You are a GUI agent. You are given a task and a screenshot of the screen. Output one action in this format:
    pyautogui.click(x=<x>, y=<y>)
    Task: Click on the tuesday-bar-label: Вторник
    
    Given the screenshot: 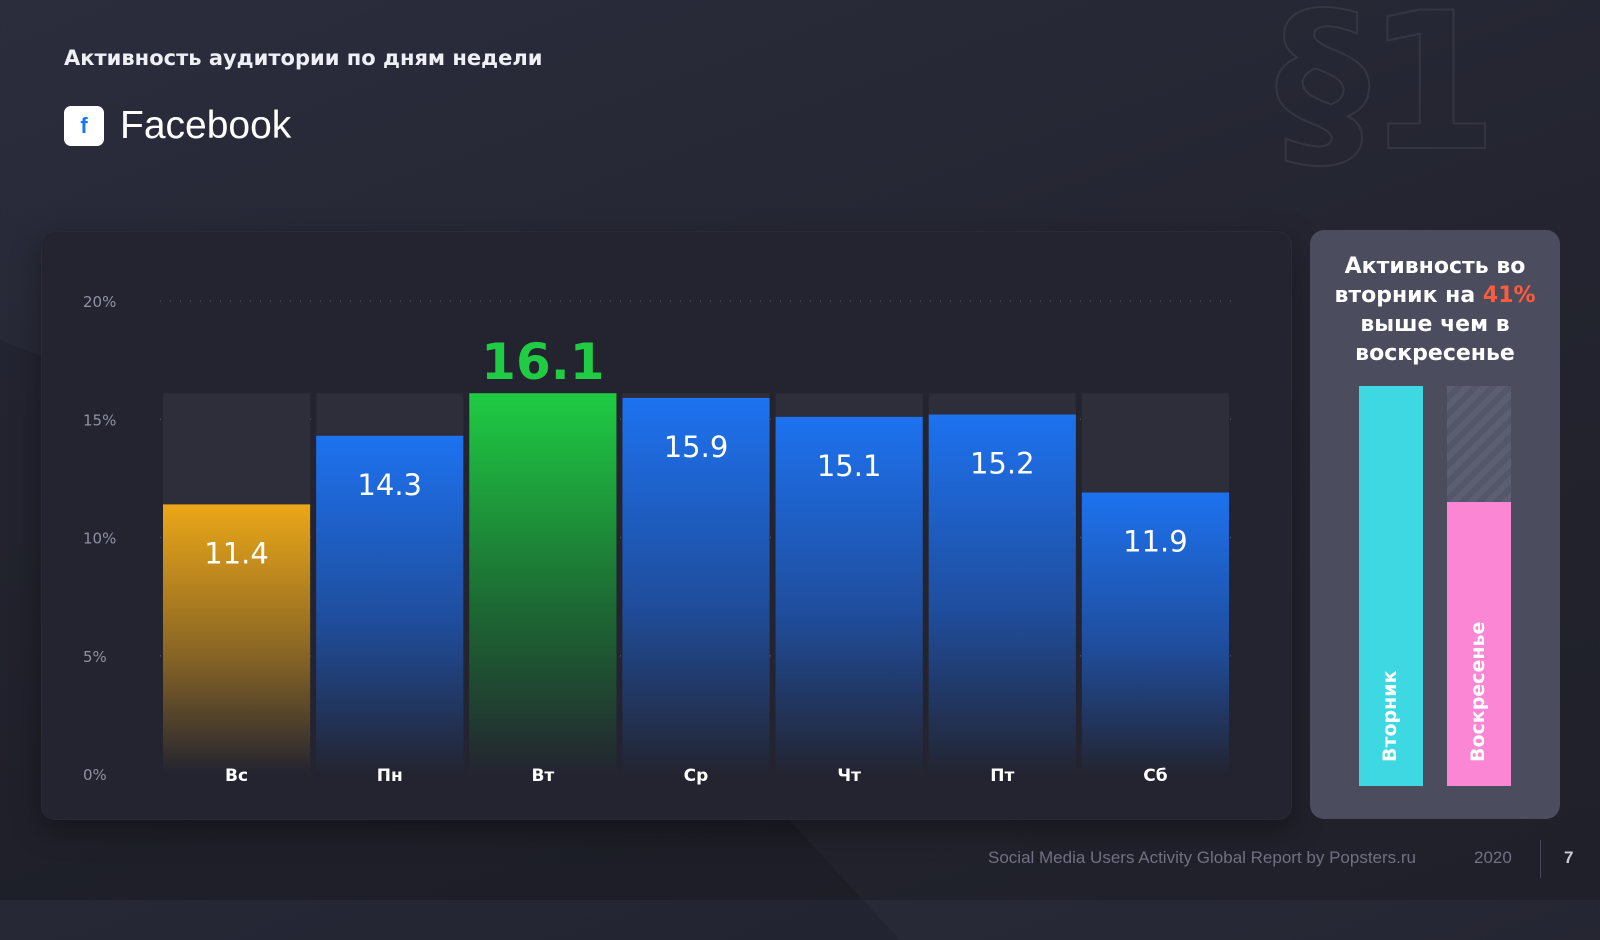 What is the action you would take?
    pyautogui.click(x=1390, y=716)
    